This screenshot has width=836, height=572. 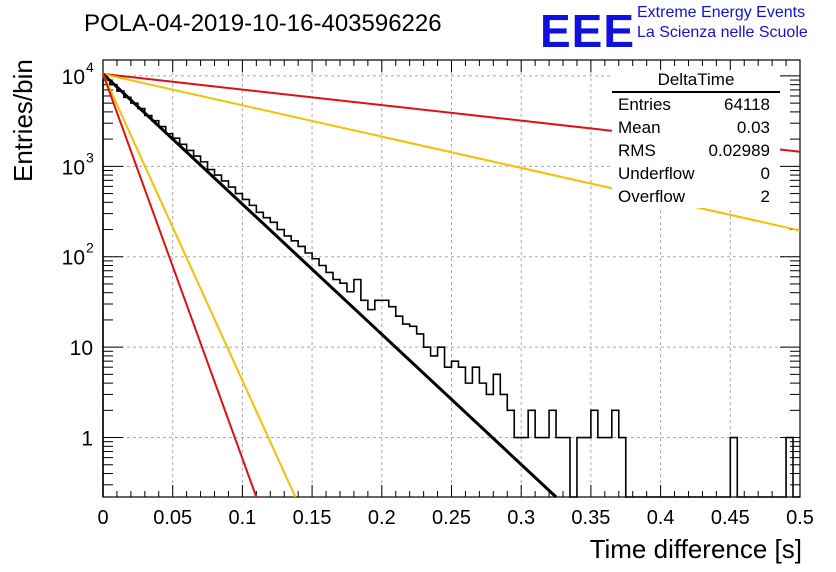 What do you see at coordinates (696, 81) in the screenshot?
I see `stats-title: DeltaTime` at bounding box center [696, 81].